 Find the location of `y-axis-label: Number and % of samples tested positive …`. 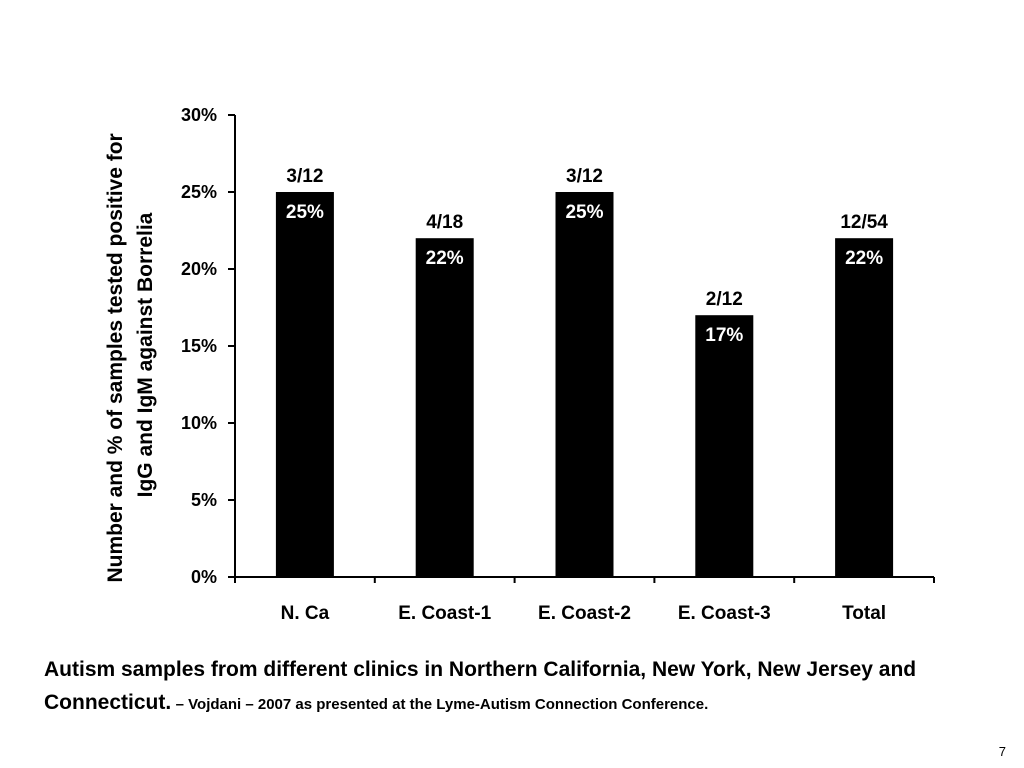

y-axis-label: Number and % of samples tested positive … is located at coordinates (130, 354).